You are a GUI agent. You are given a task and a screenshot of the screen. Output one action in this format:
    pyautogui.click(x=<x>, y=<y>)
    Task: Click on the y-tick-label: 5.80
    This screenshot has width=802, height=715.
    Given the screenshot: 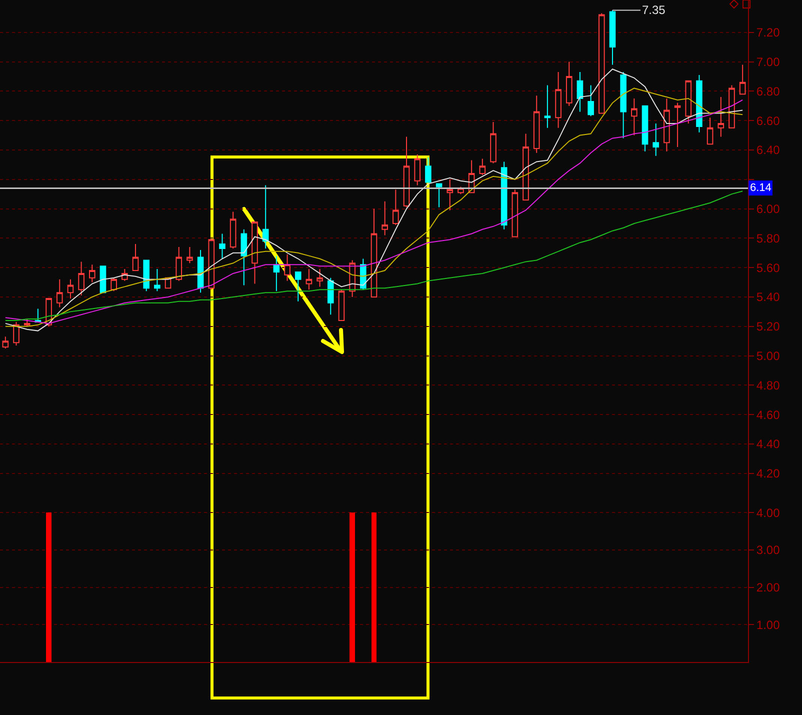 What is the action you would take?
    pyautogui.click(x=768, y=238)
    